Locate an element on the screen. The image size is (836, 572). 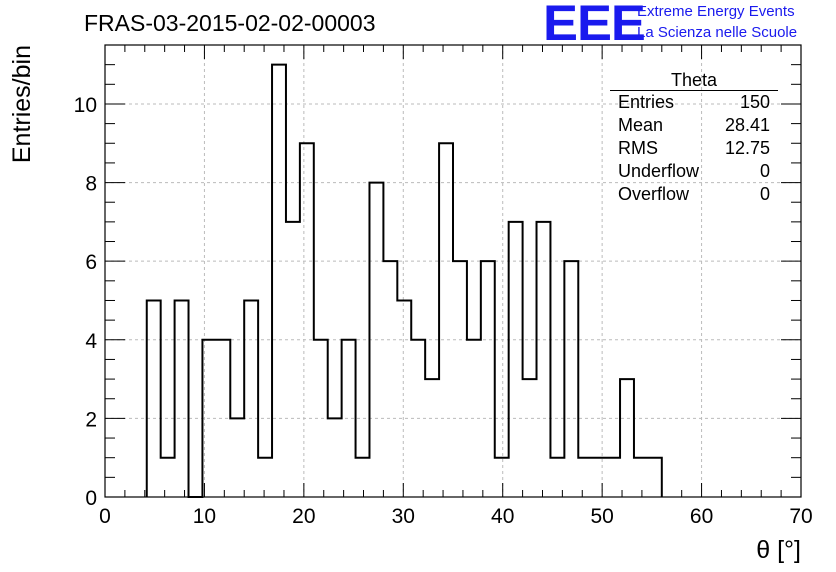
x-tick-label: 40 is located at coordinates (502, 516).